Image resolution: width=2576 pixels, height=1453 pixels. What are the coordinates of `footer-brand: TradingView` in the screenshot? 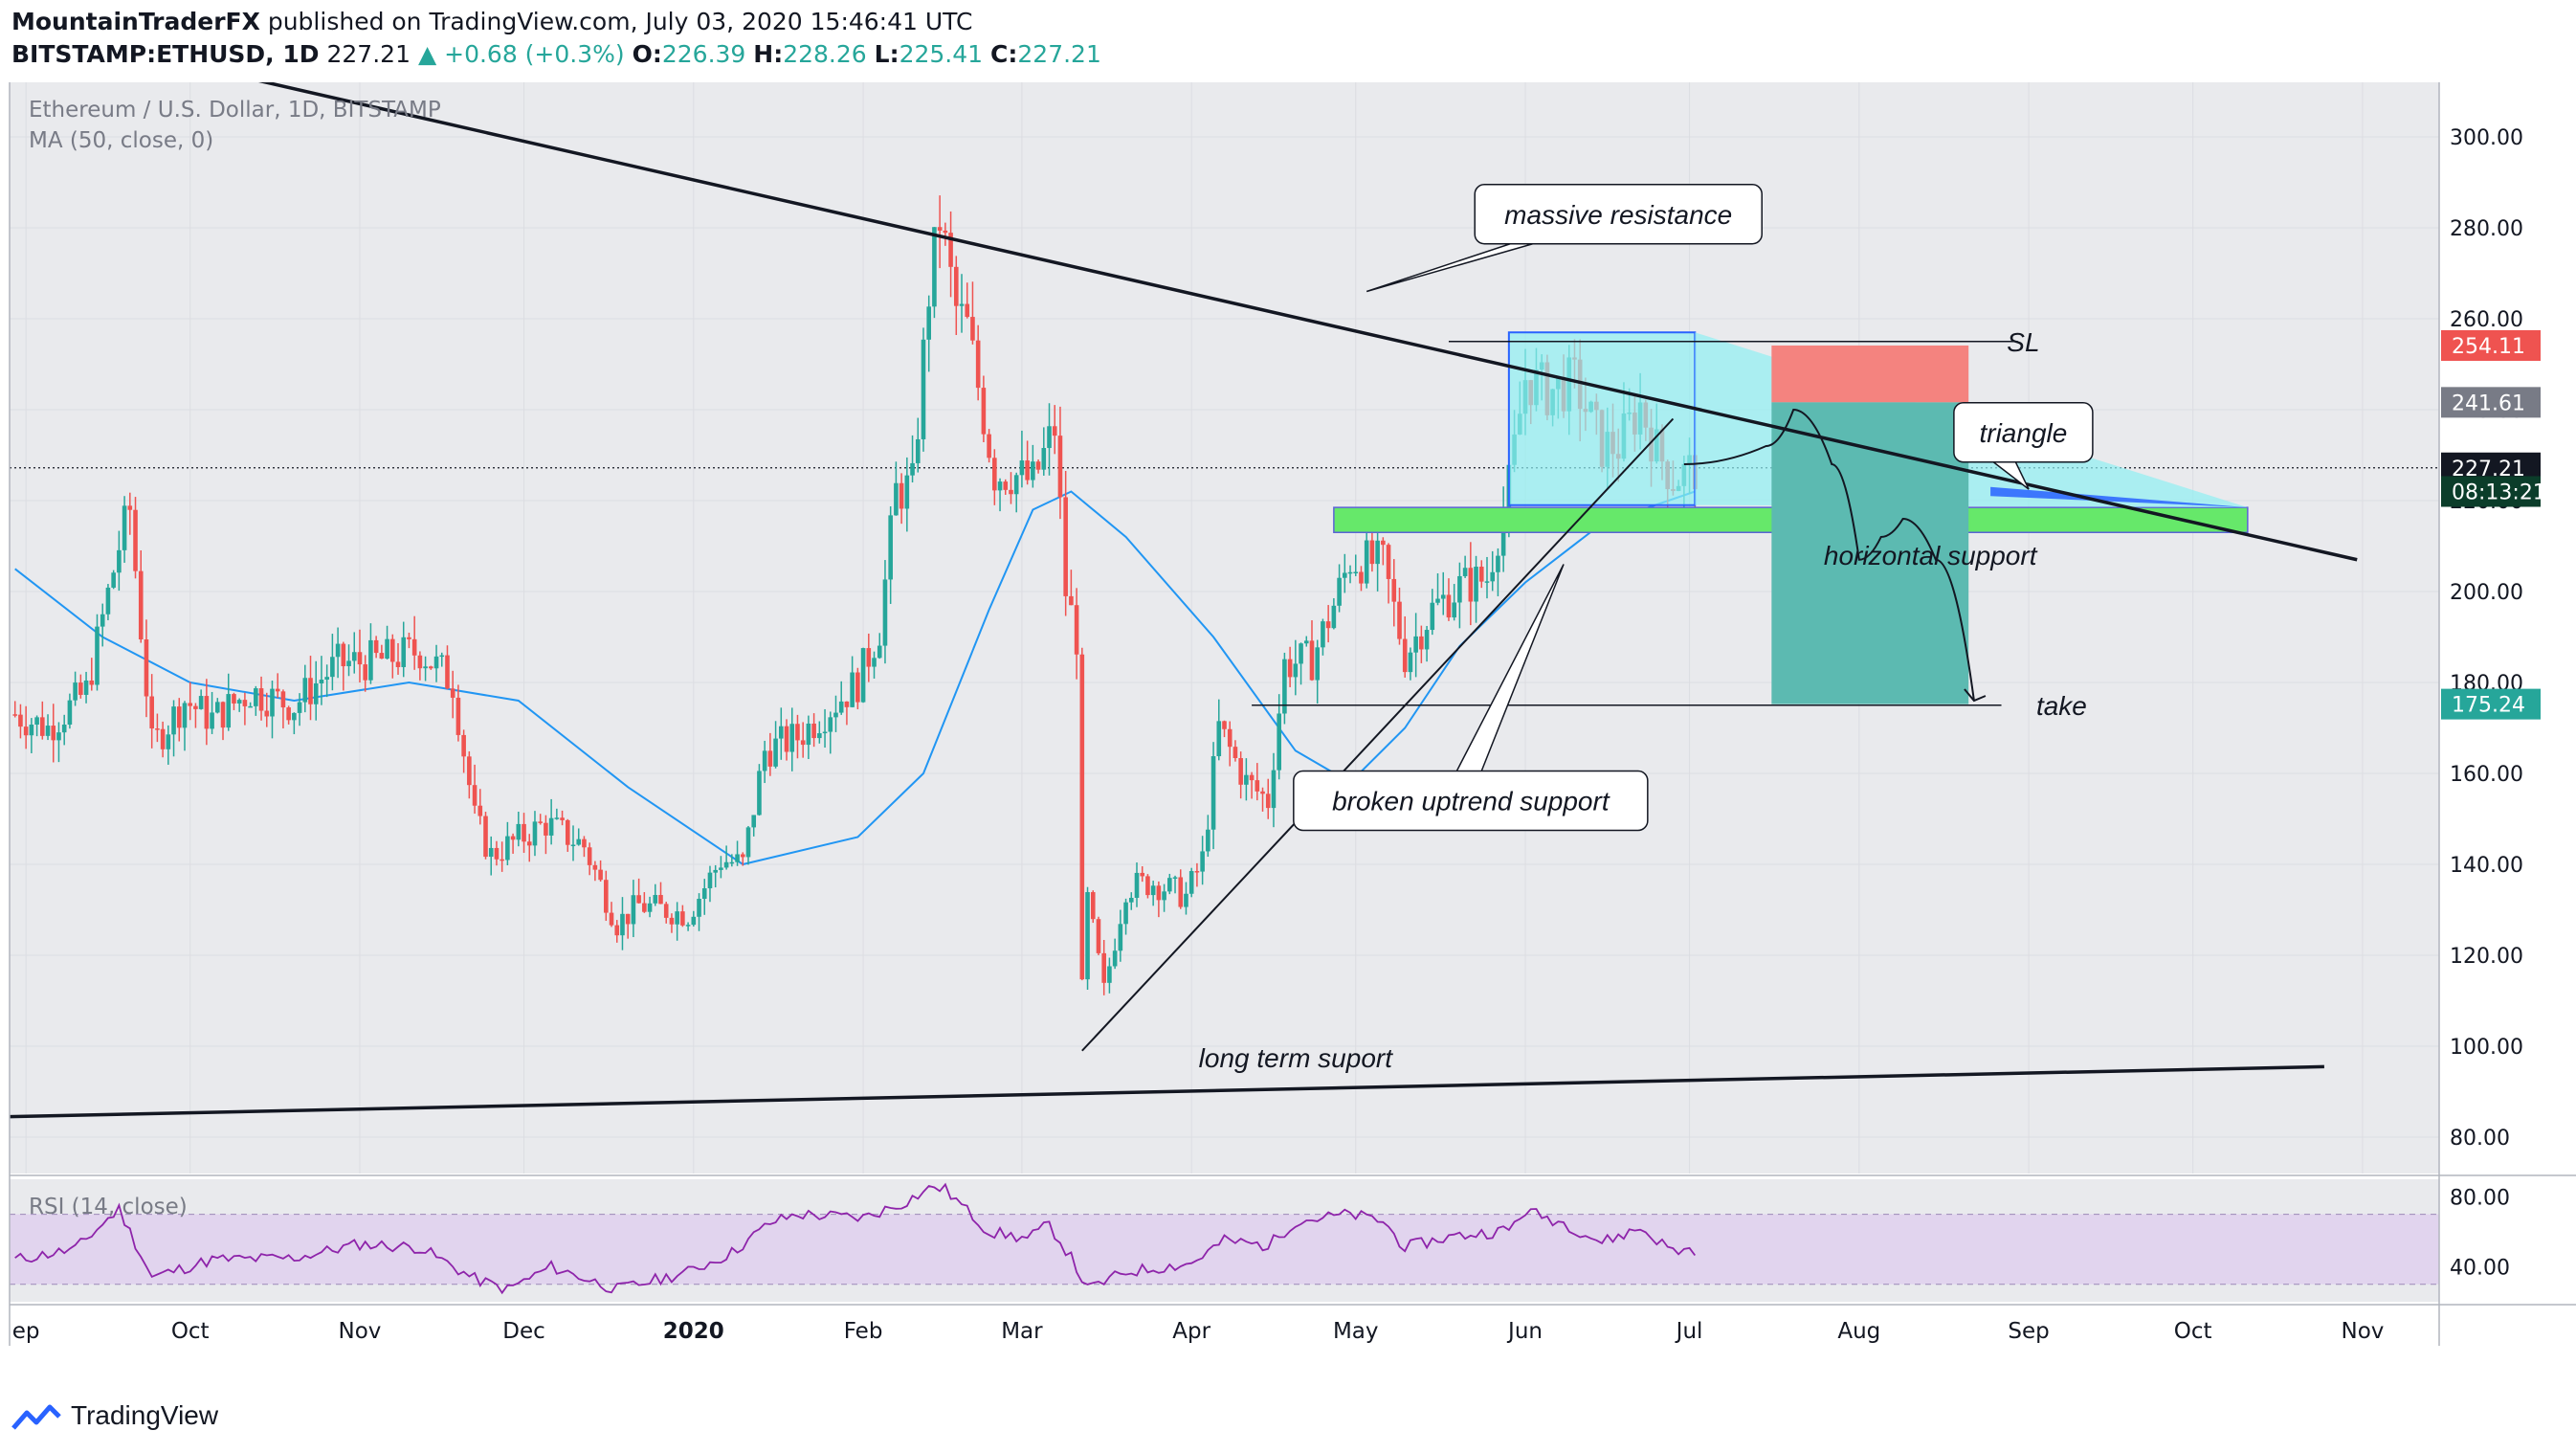 It's located at (114, 1415).